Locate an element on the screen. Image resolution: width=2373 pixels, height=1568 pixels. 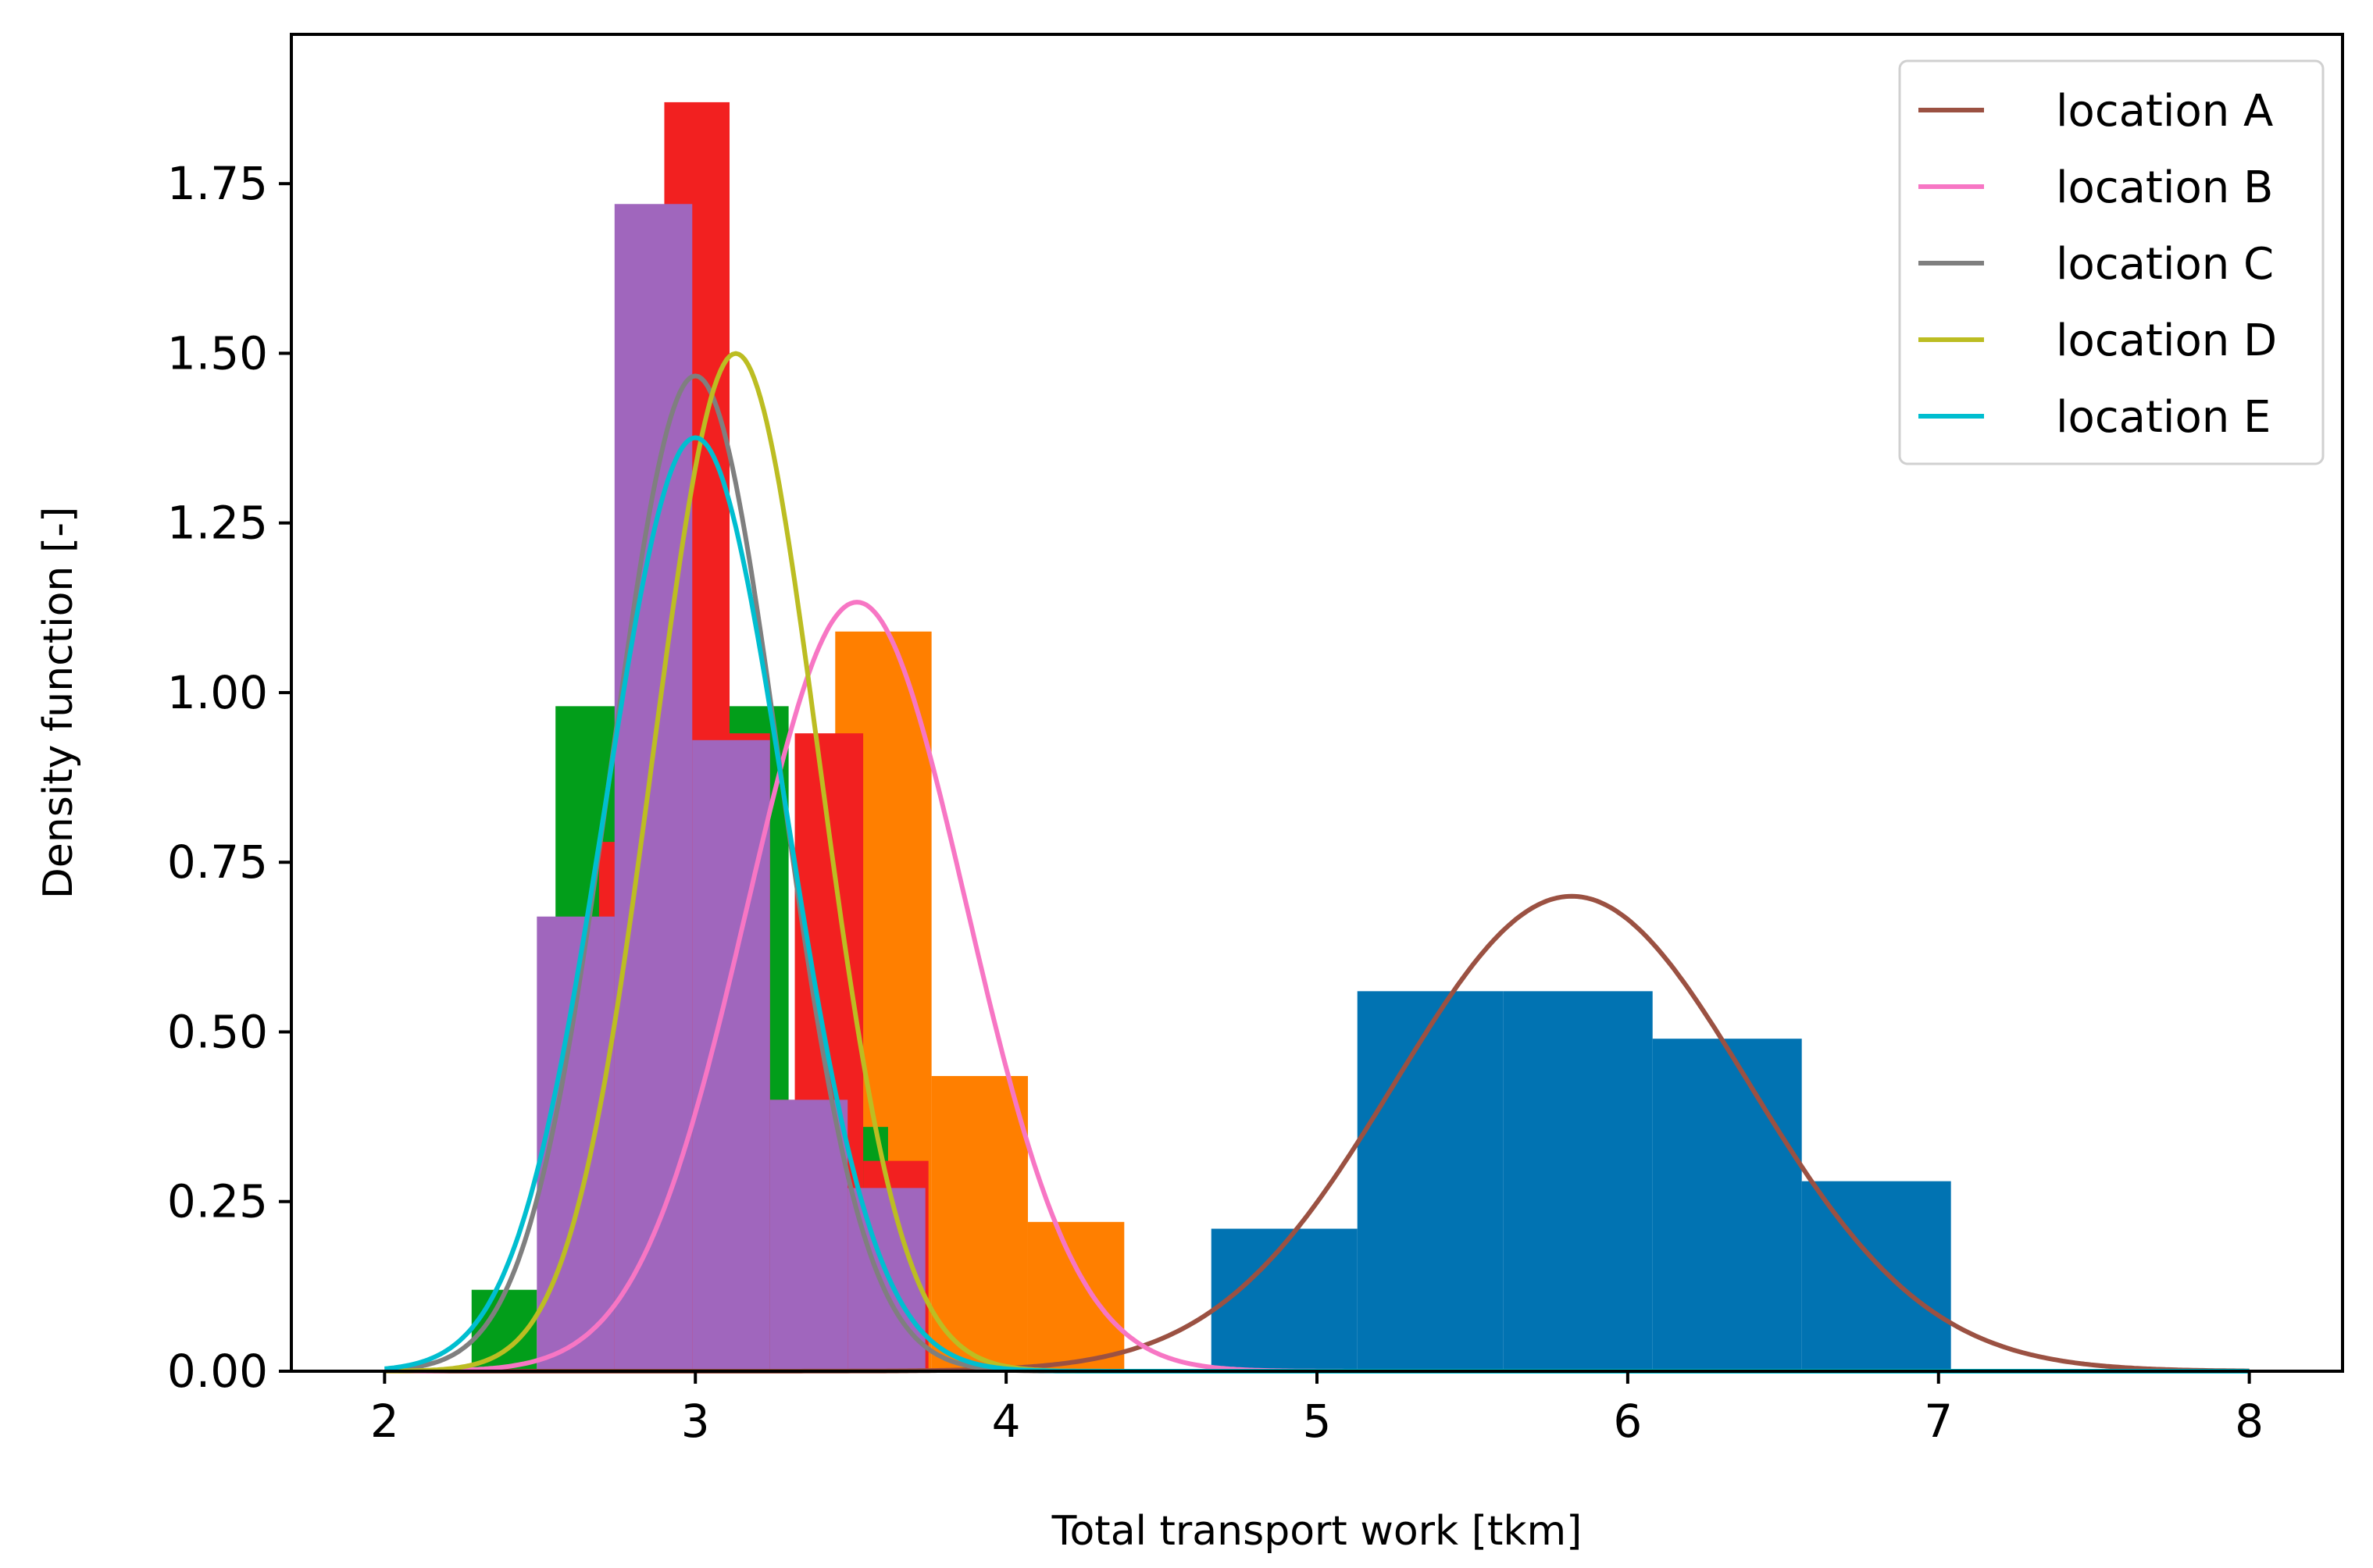
x-tick-label-0: 2 is located at coordinates (385, 1421).